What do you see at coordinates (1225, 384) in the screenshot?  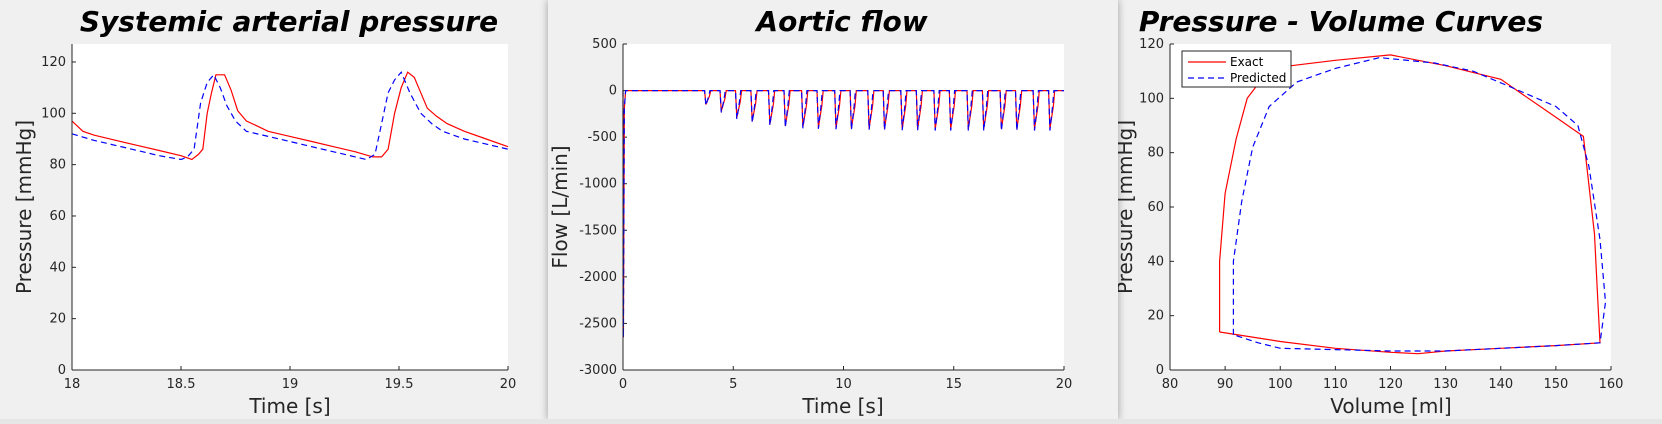 I see `x-tick-label: 90` at bounding box center [1225, 384].